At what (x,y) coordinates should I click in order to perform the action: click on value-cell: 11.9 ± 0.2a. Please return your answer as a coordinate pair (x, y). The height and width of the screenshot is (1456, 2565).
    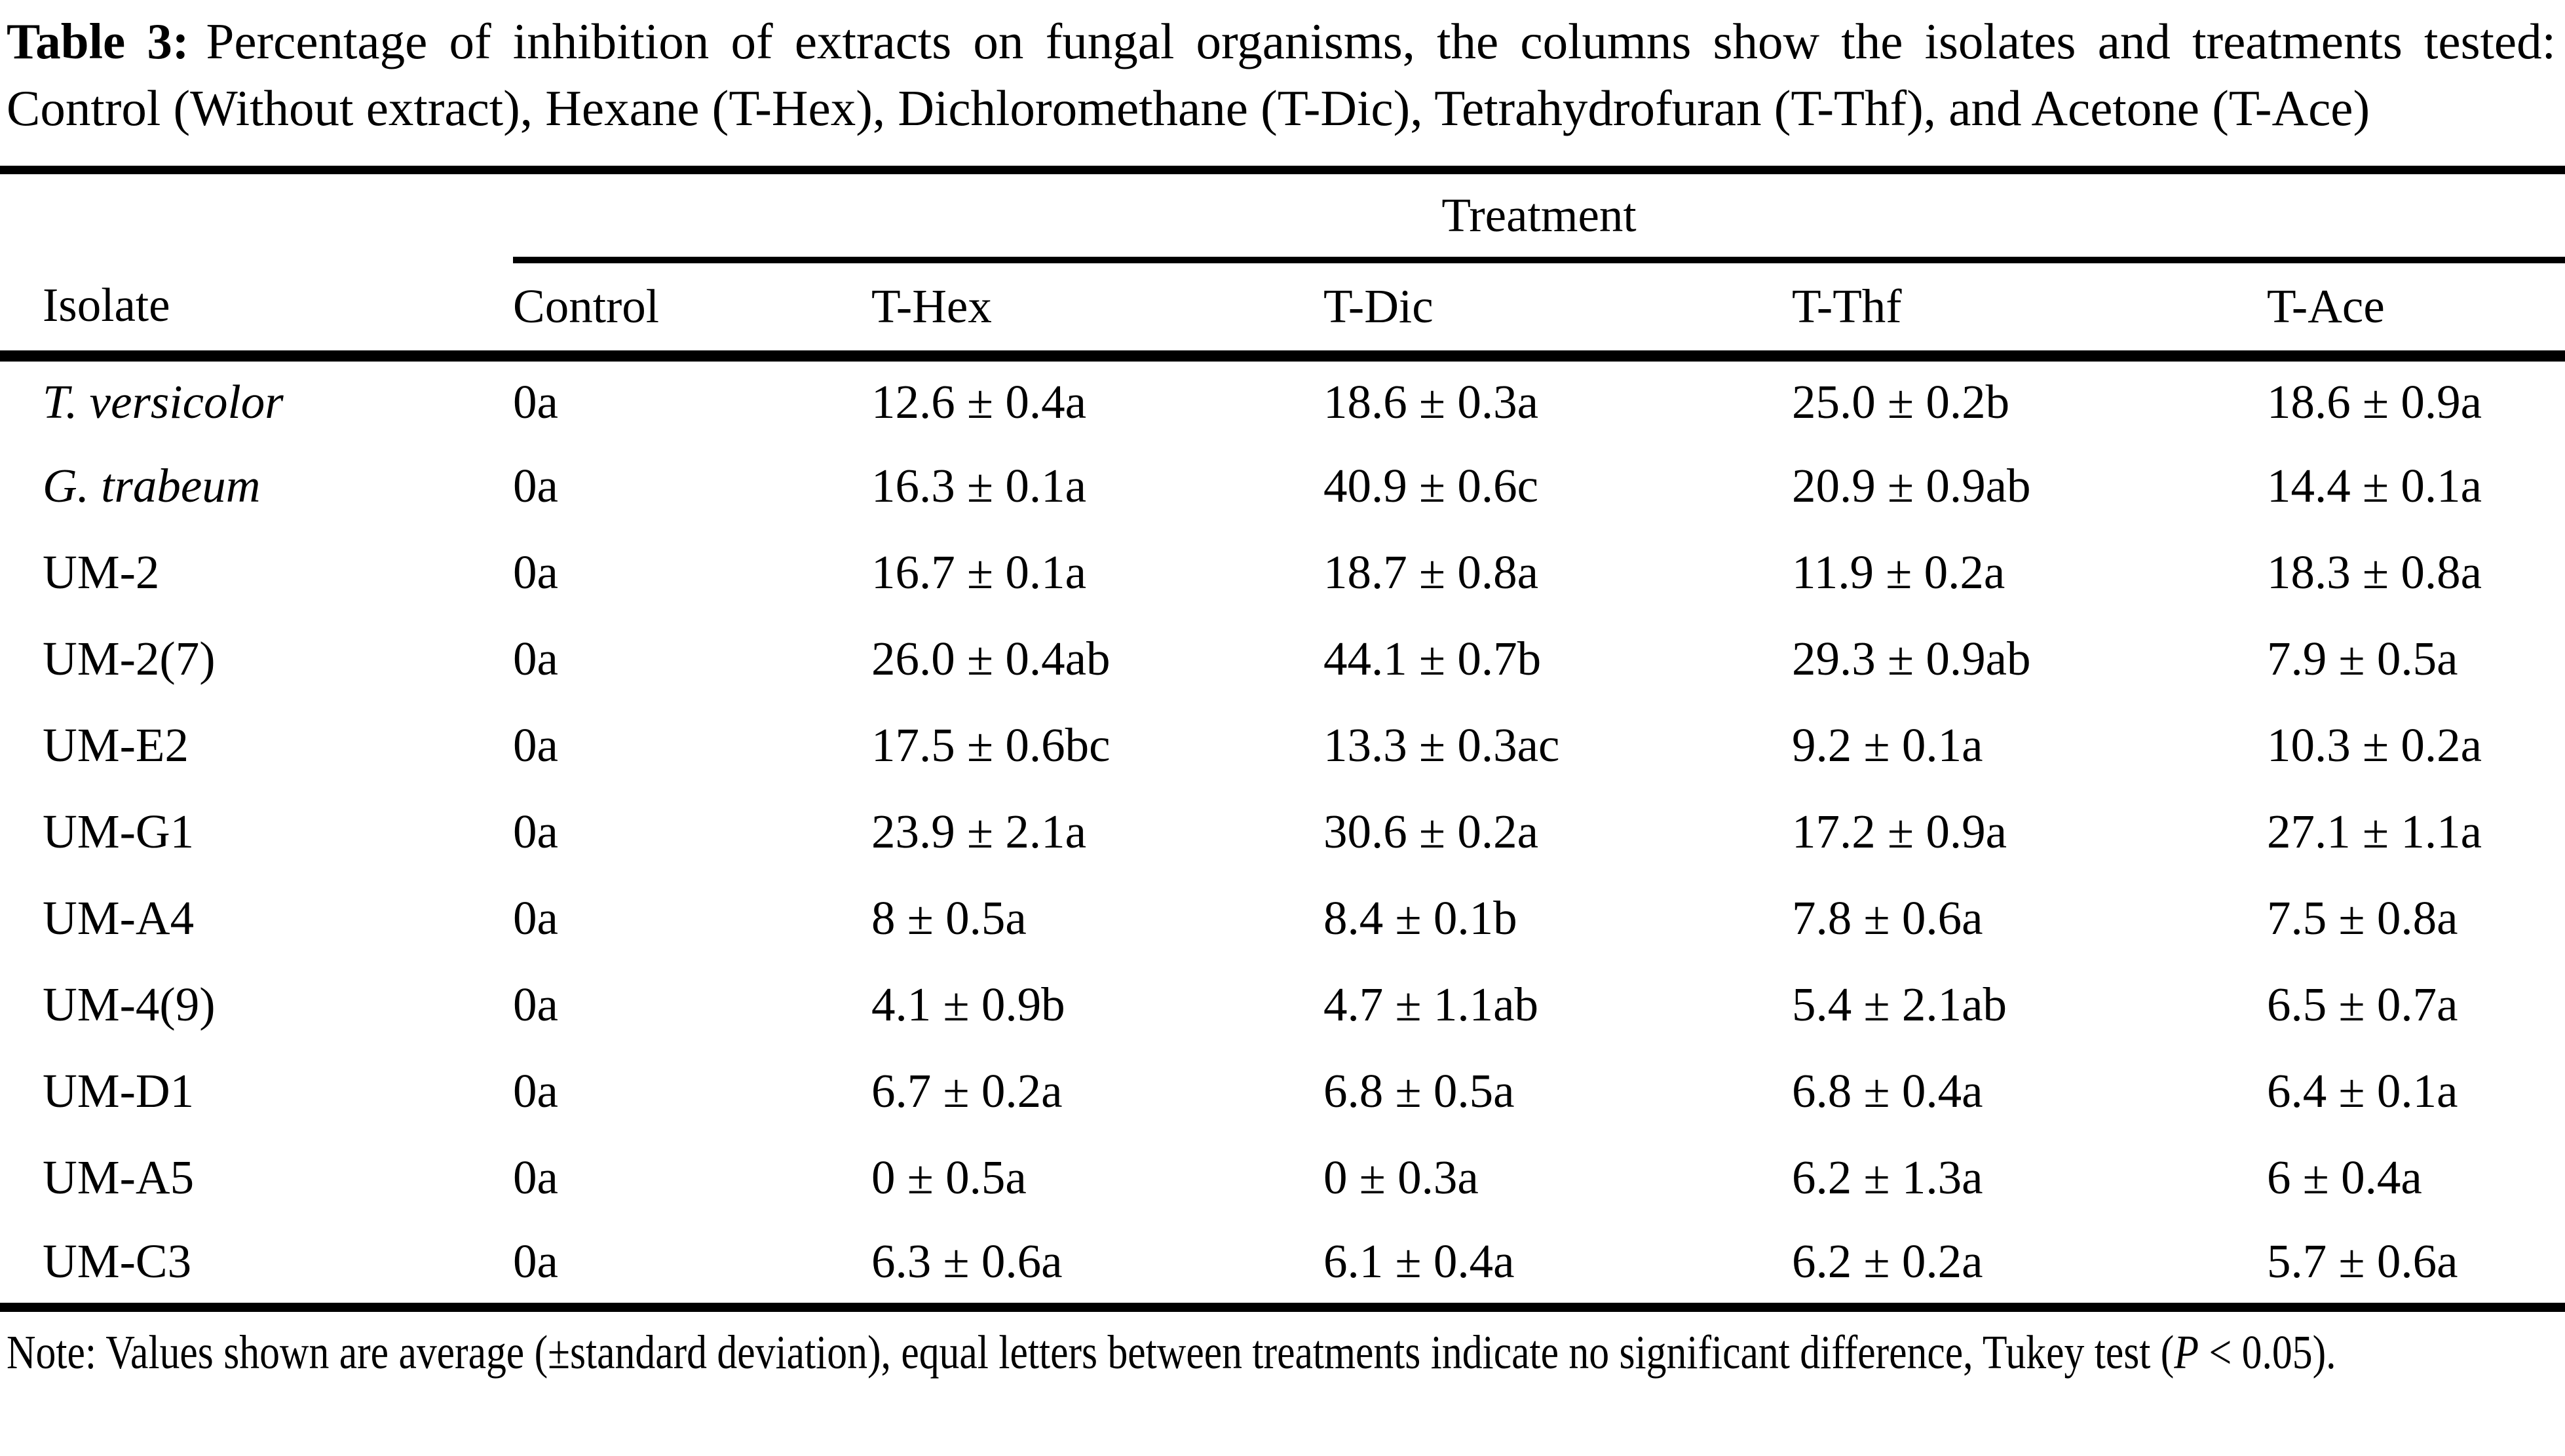
    Looking at the image, I should click on (1898, 572).